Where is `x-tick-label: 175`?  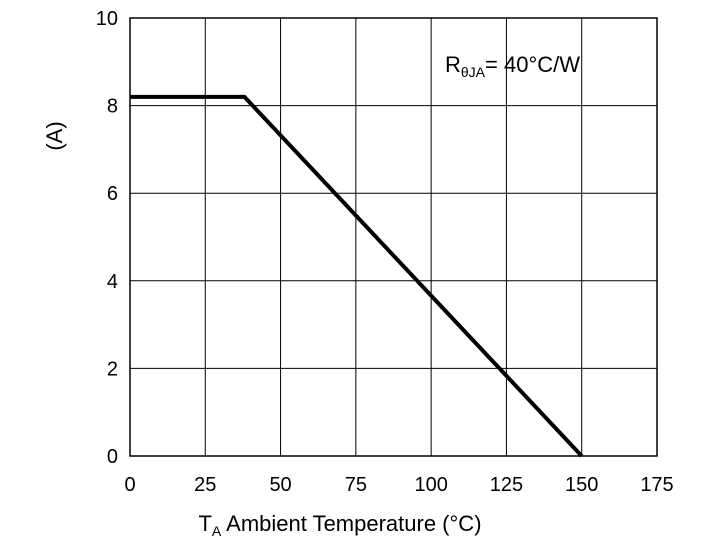 x-tick-label: 175 is located at coordinates (656, 485).